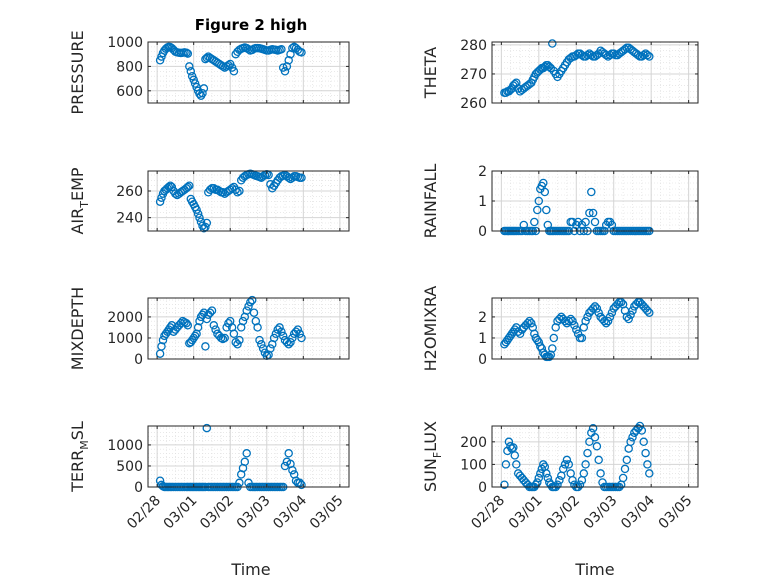  Describe the element at coordinates (430, 201) in the screenshot. I see `y-label-base: RAINFALL` at that location.